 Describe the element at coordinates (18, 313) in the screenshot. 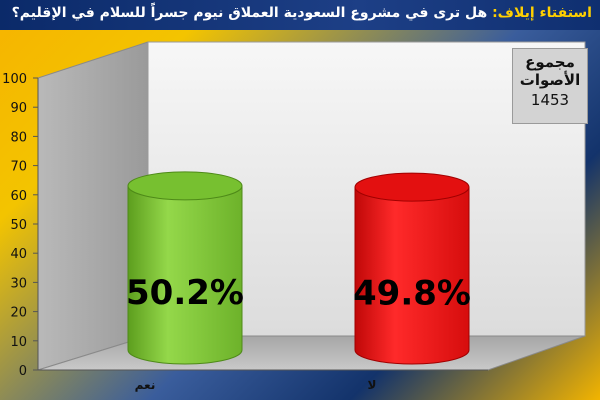

I see `y-tick-label: 20` at that location.